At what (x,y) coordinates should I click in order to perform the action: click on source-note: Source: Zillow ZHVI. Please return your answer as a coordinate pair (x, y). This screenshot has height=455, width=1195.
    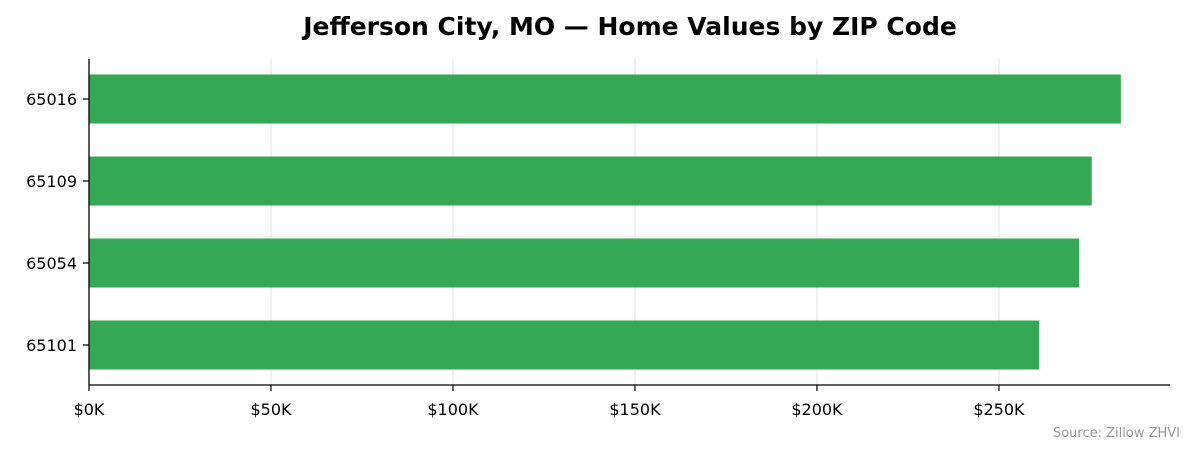
    Looking at the image, I should click on (1116, 433).